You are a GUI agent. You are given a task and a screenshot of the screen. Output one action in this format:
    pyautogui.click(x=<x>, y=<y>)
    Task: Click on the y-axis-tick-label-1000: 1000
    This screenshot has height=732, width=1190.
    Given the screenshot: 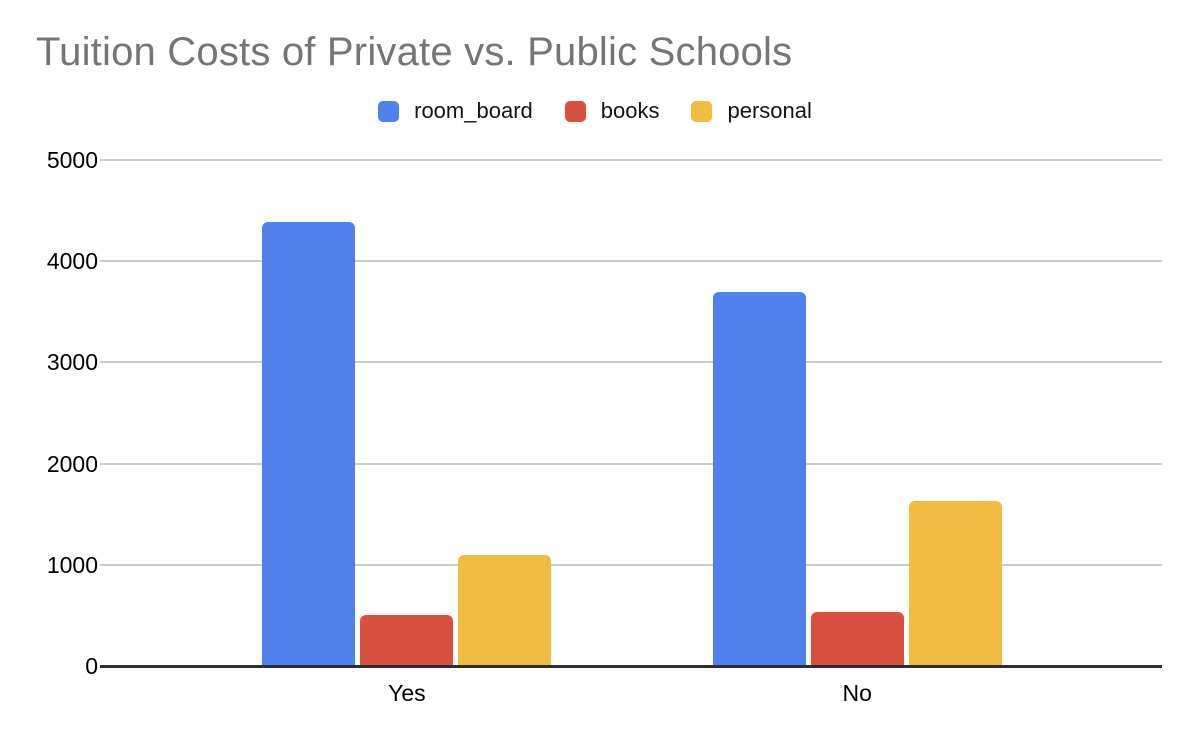 What is the action you would take?
    pyautogui.click(x=72, y=564)
    